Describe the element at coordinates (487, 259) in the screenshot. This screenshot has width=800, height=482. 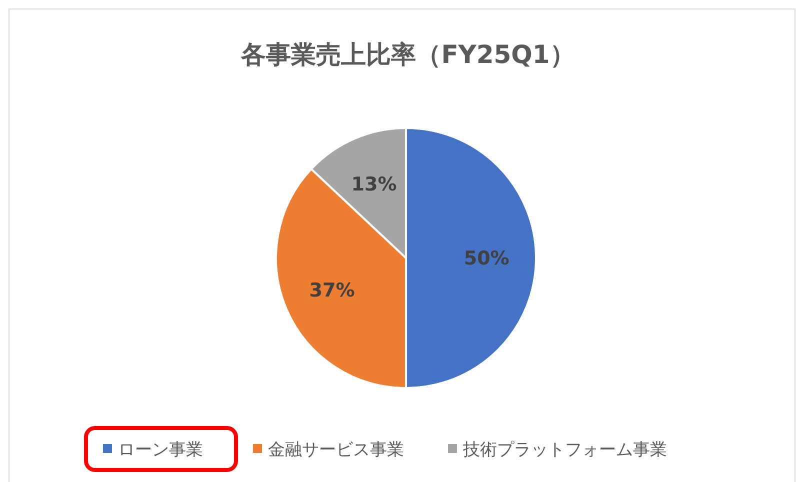
I see `data-label: 50%` at that location.